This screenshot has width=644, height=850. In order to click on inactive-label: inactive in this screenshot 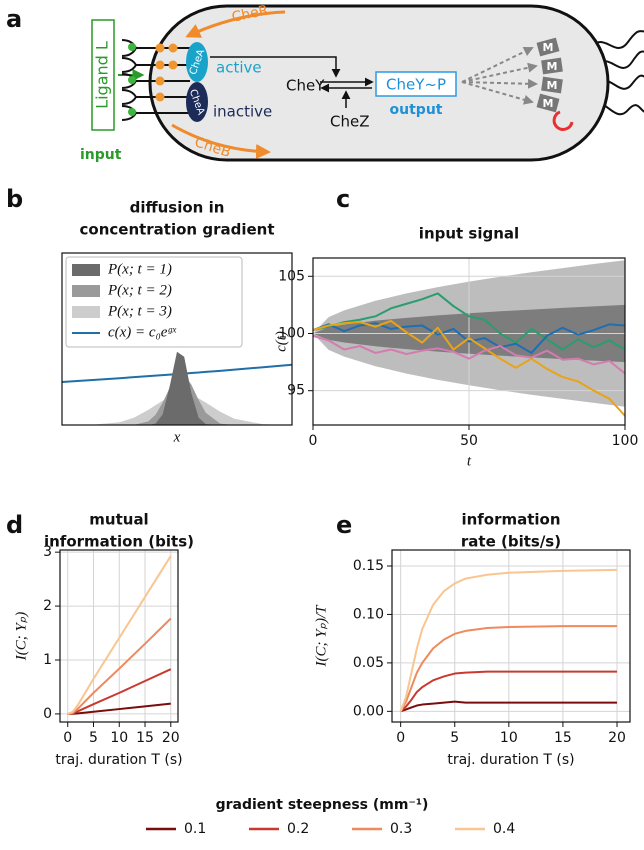, I will do `click(242, 112)`.